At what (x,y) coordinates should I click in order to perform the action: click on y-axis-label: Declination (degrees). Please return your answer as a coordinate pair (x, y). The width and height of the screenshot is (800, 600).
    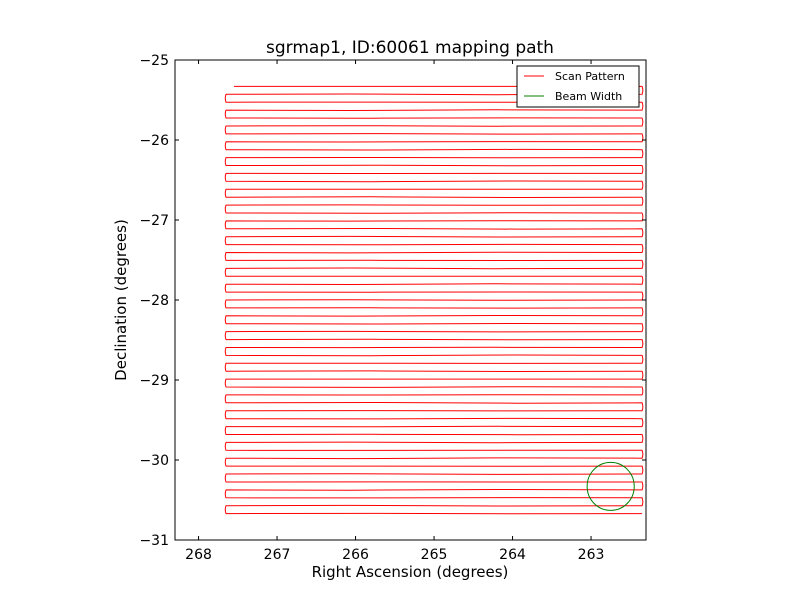
    Looking at the image, I should click on (121, 300).